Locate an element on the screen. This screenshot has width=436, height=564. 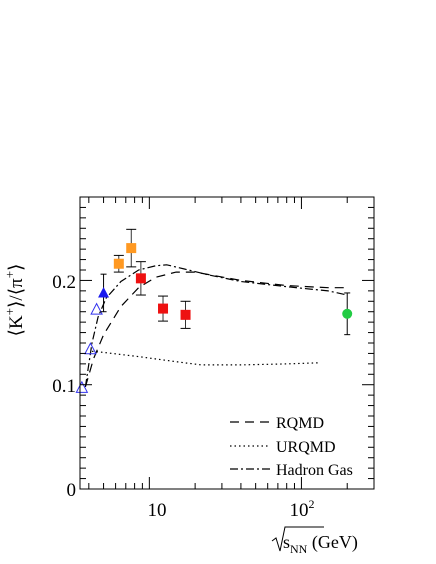
legend-label: URQMD is located at coordinates (306, 447).